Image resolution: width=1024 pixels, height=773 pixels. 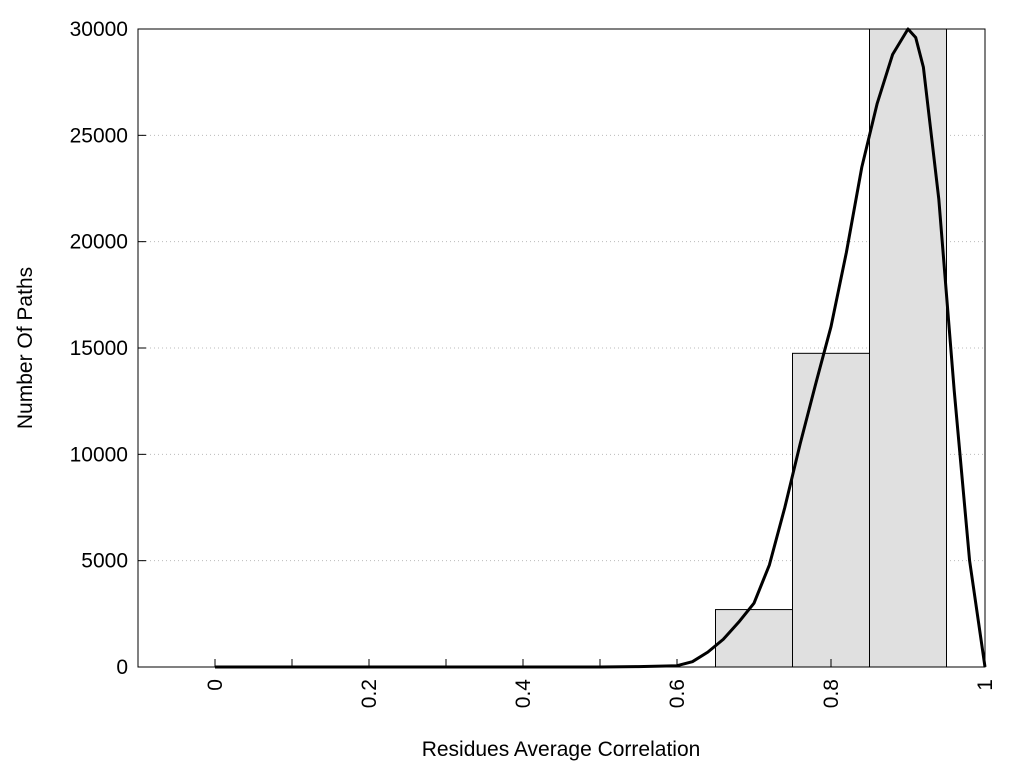 What do you see at coordinates (99, 135) in the screenshot?
I see `y-tick-label: 25000` at bounding box center [99, 135].